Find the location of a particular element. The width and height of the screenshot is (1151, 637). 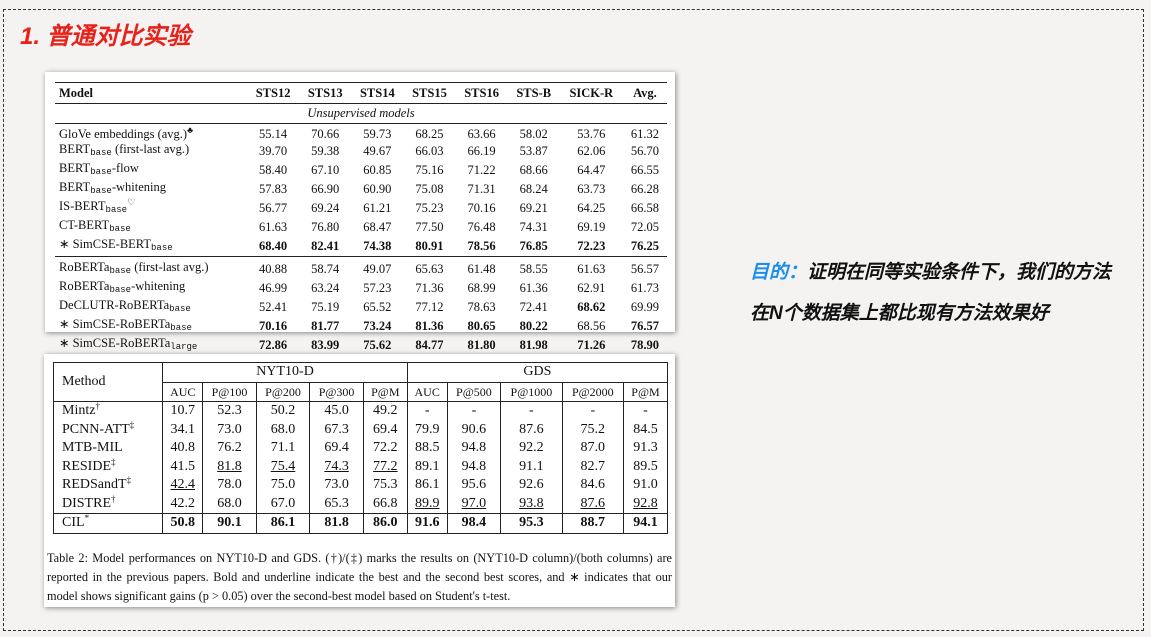

model-name: RoBERTa is located at coordinates (84, 267).